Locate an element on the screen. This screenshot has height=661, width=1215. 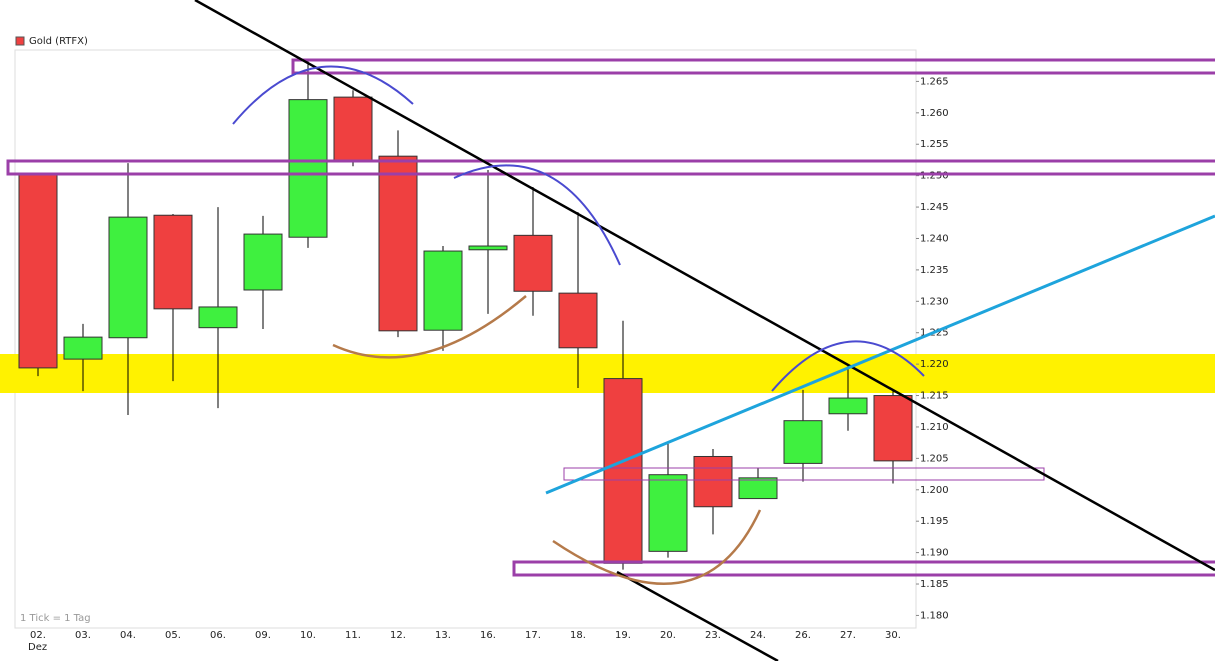
y-tick-label: 1.230 is located at coordinates (934, 301).